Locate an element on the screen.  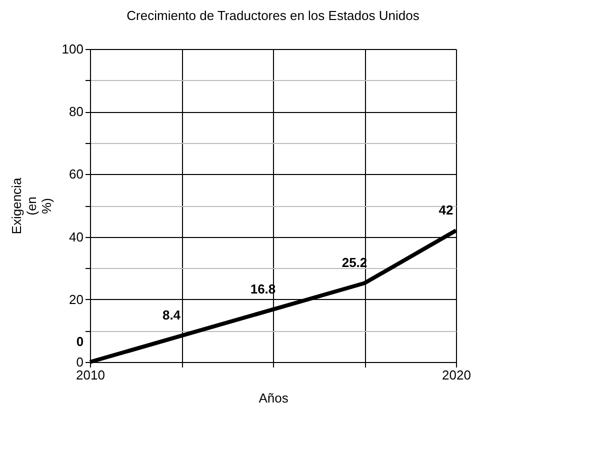
y-tick-label: 80 is located at coordinates (76, 112).